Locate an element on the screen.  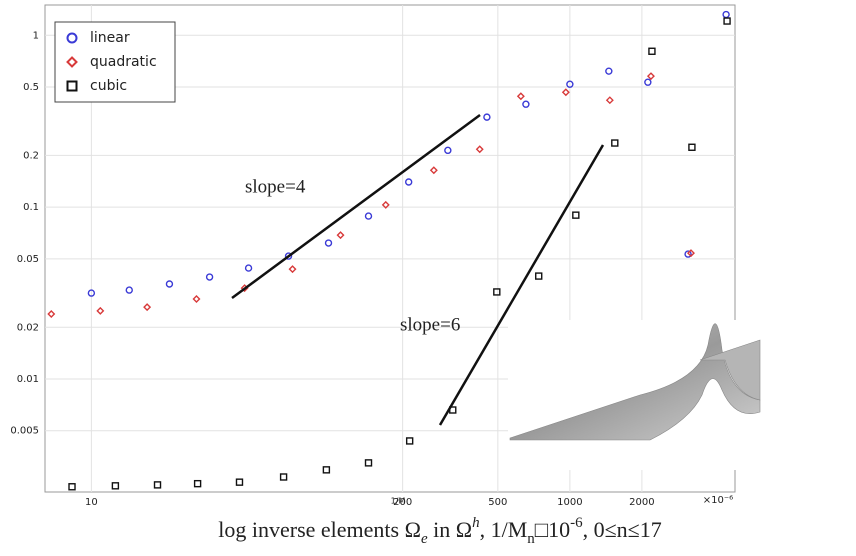
x-tick-label: 200 is located at coordinates (402, 502).